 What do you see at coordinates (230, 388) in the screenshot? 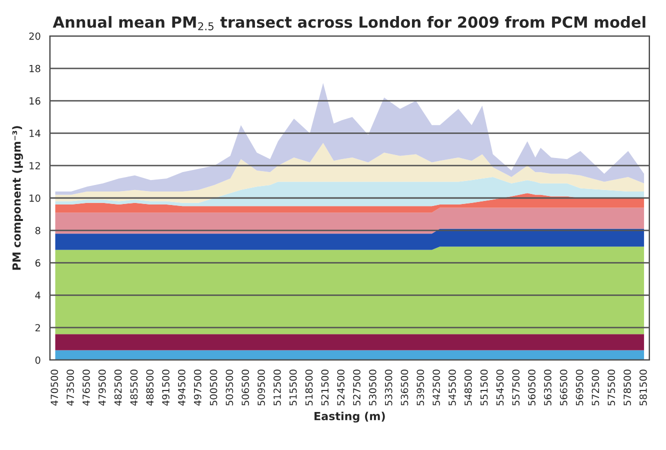
I see `x-tick-label: 503500` at bounding box center [230, 388].